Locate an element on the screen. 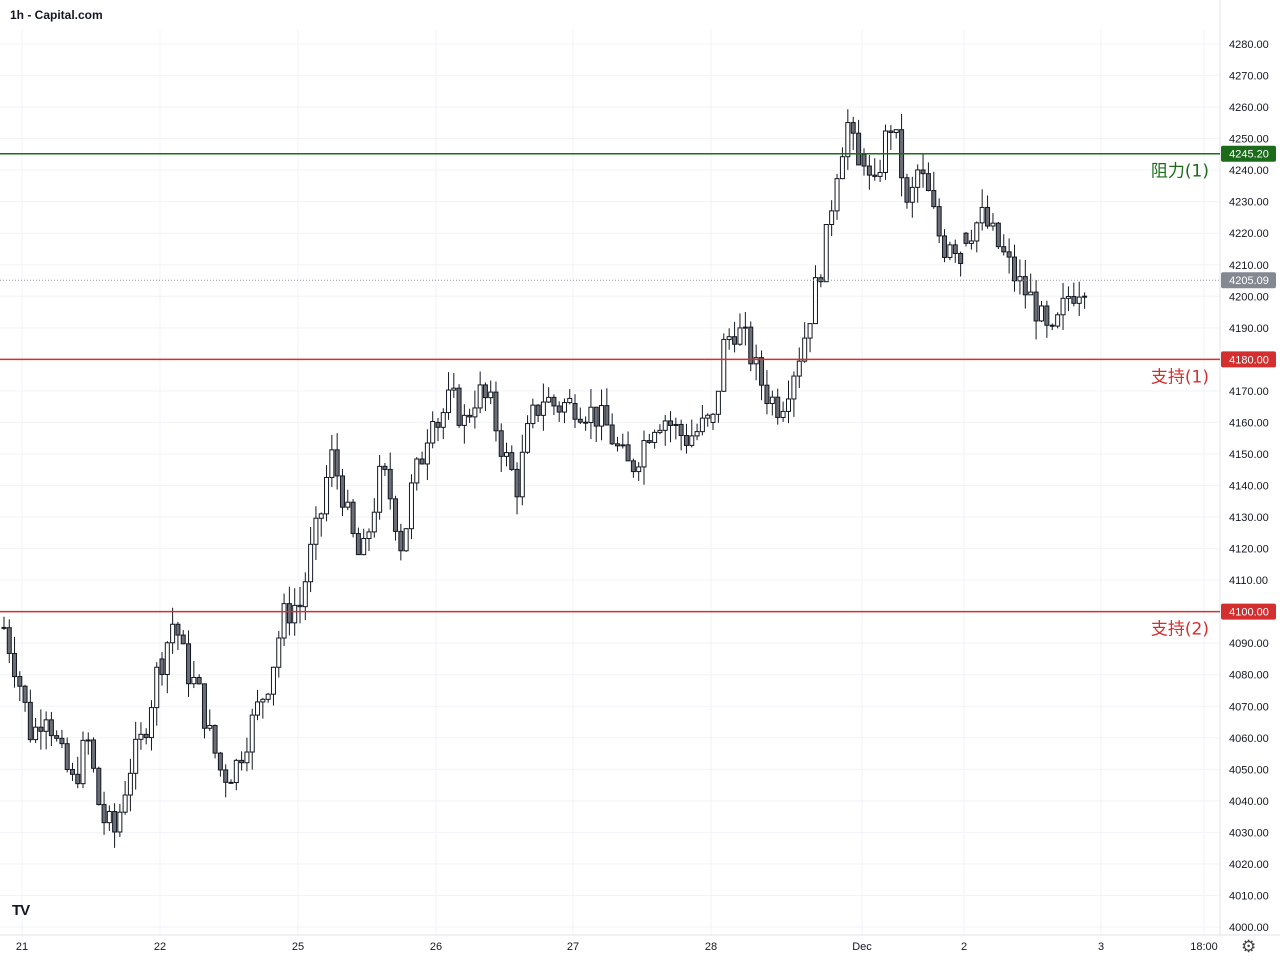 The height and width of the screenshot is (960, 1280). y-tick-label: 4150.00 is located at coordinates (1249, 455).